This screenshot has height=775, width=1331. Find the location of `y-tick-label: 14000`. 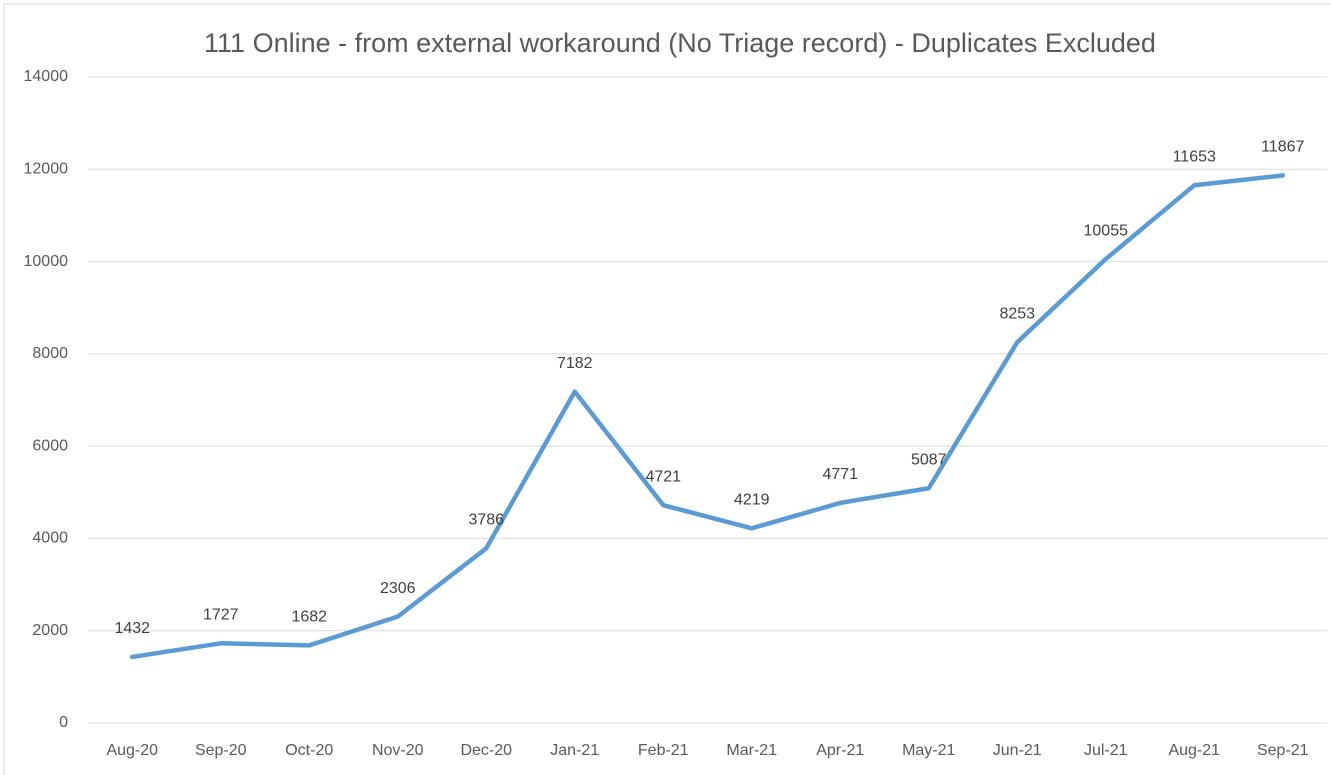

y-tick-label: 14000 is located at coordinates (46, 76).